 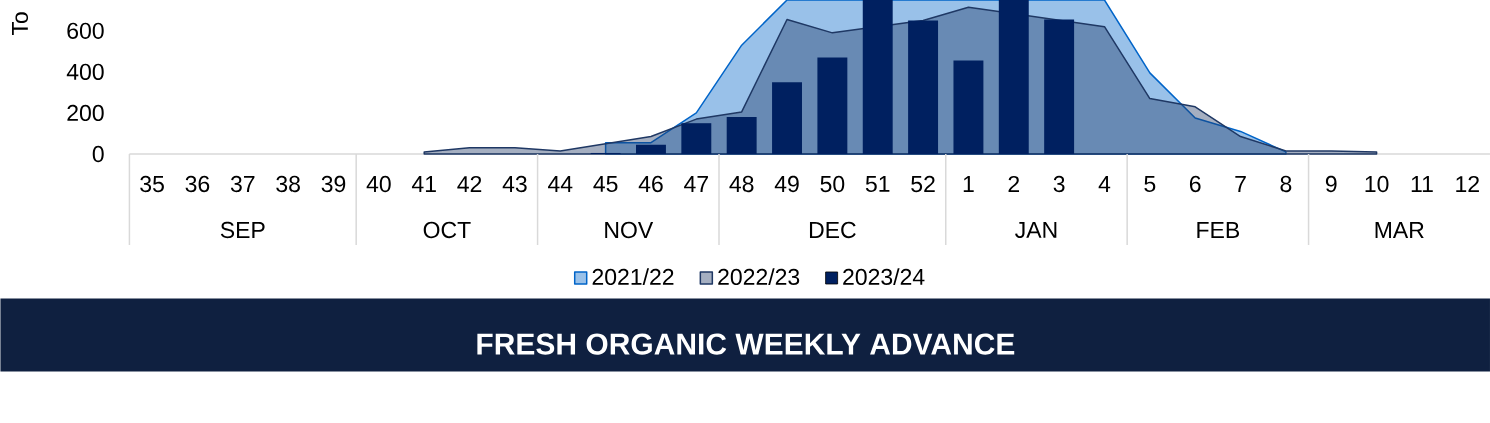 What do you see at coordinates (1399, 230) in the screenshot?
I see `text: MAR` at bounding box center [1399, 230].